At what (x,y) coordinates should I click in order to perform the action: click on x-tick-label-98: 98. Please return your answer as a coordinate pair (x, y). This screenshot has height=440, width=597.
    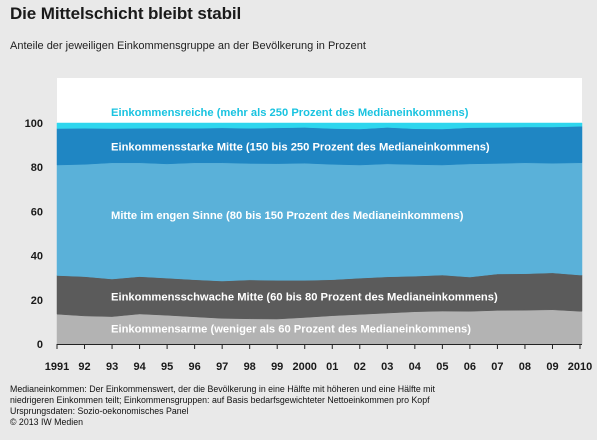
    Looking at the image, I should click on (250, 367).